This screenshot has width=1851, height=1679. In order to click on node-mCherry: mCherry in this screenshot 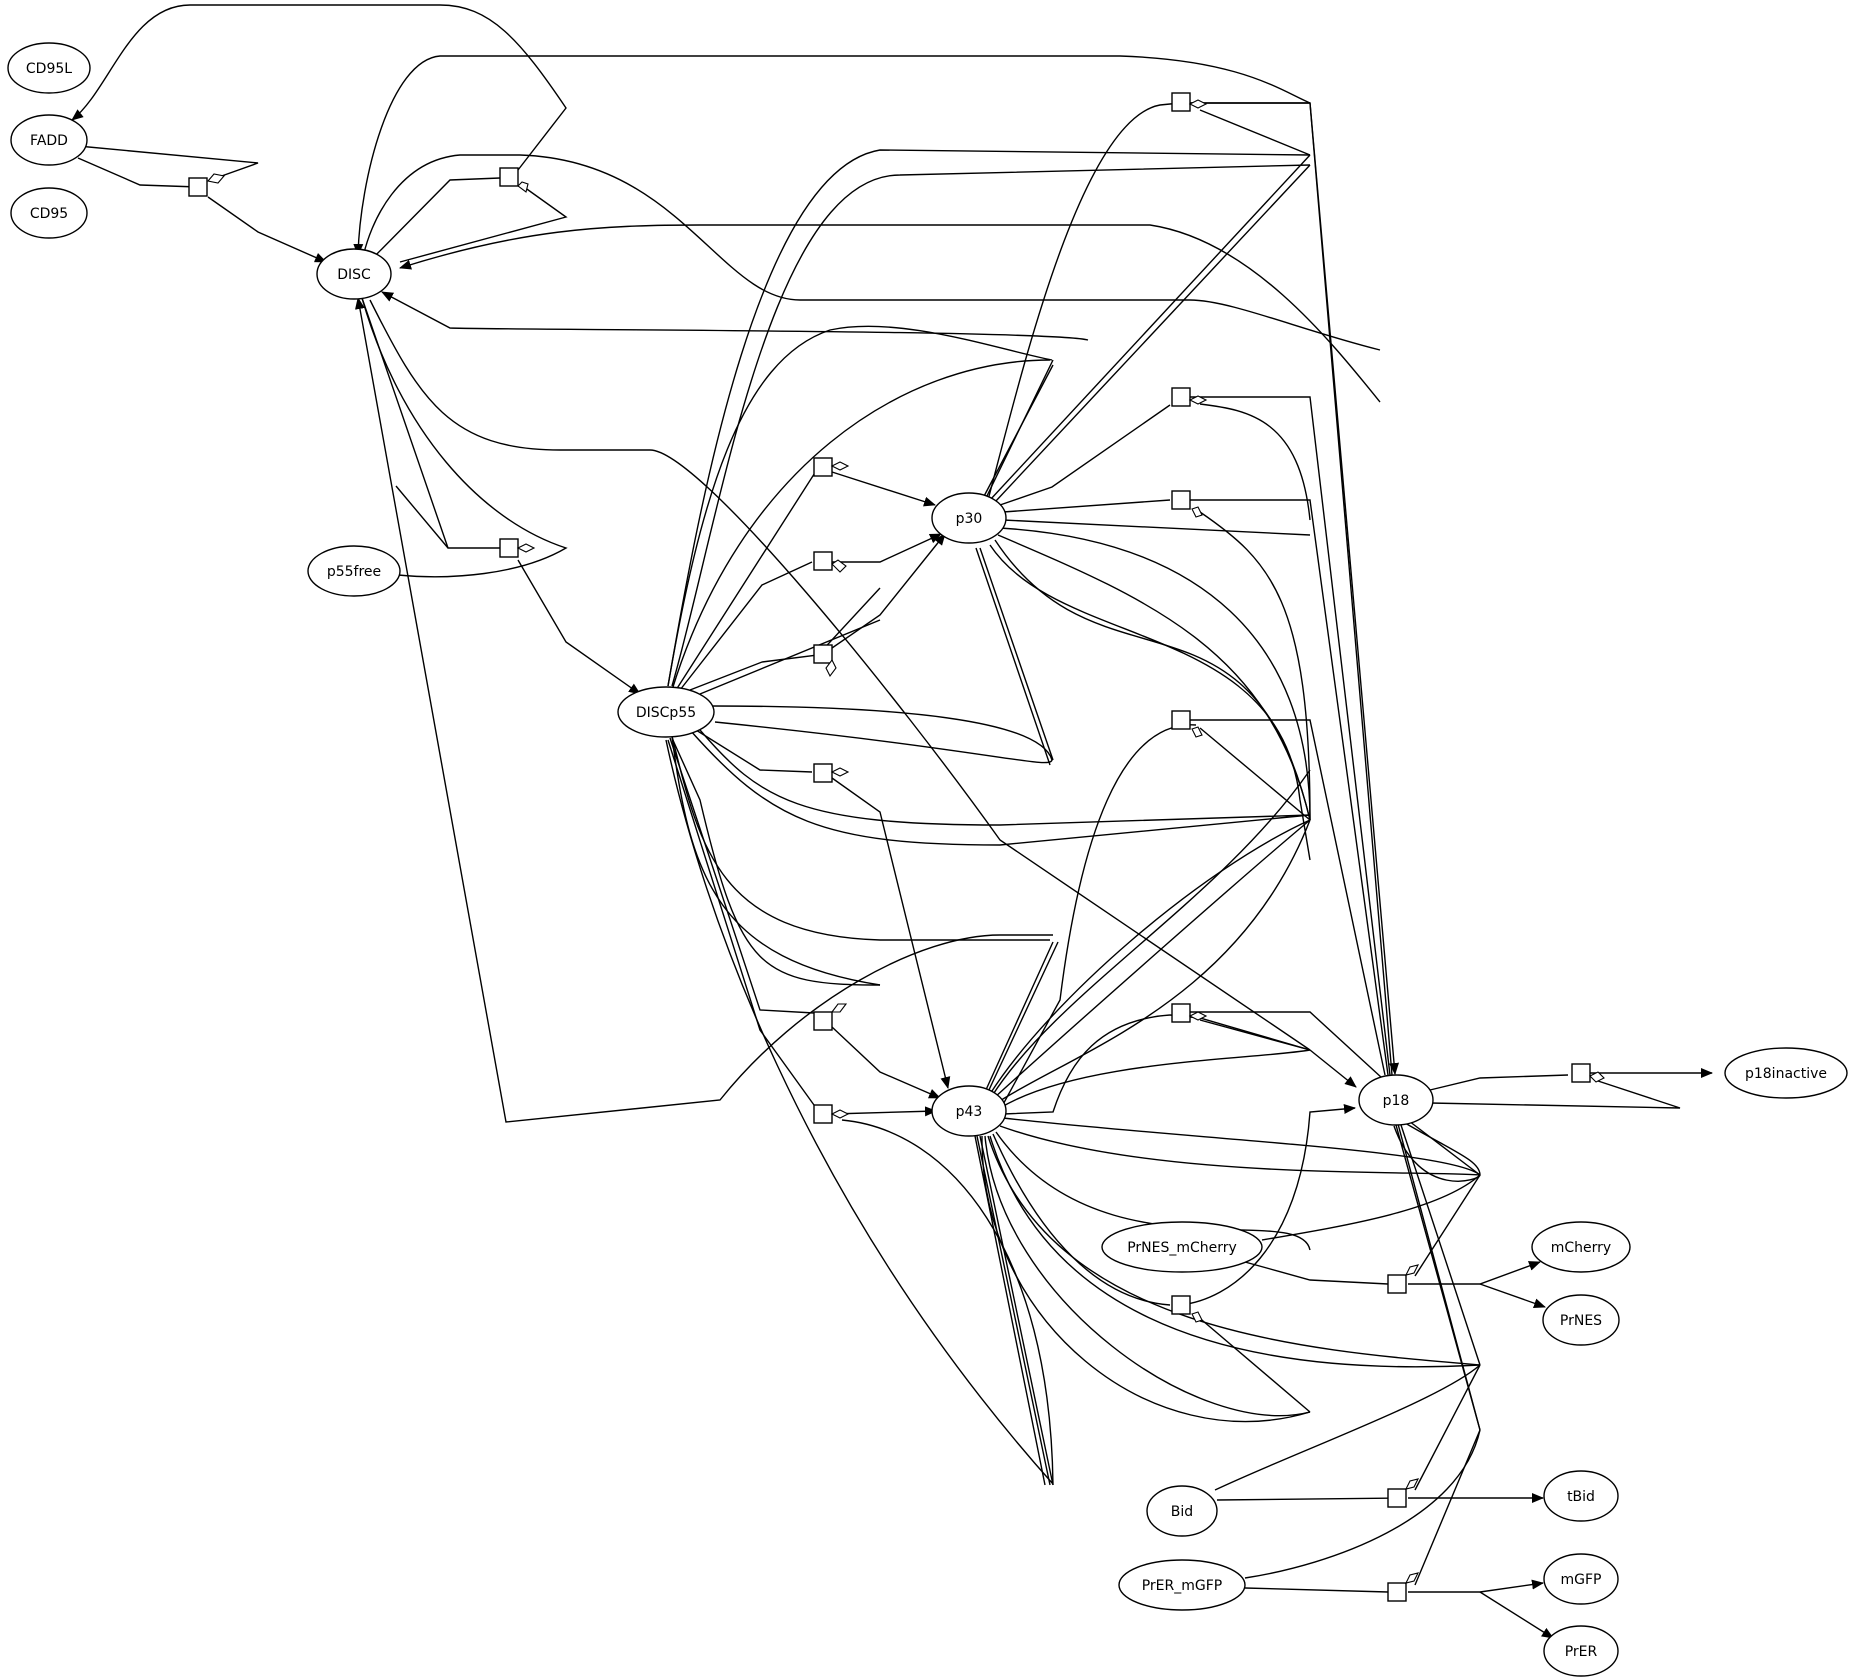, I will do `click(1581, 1247)`.